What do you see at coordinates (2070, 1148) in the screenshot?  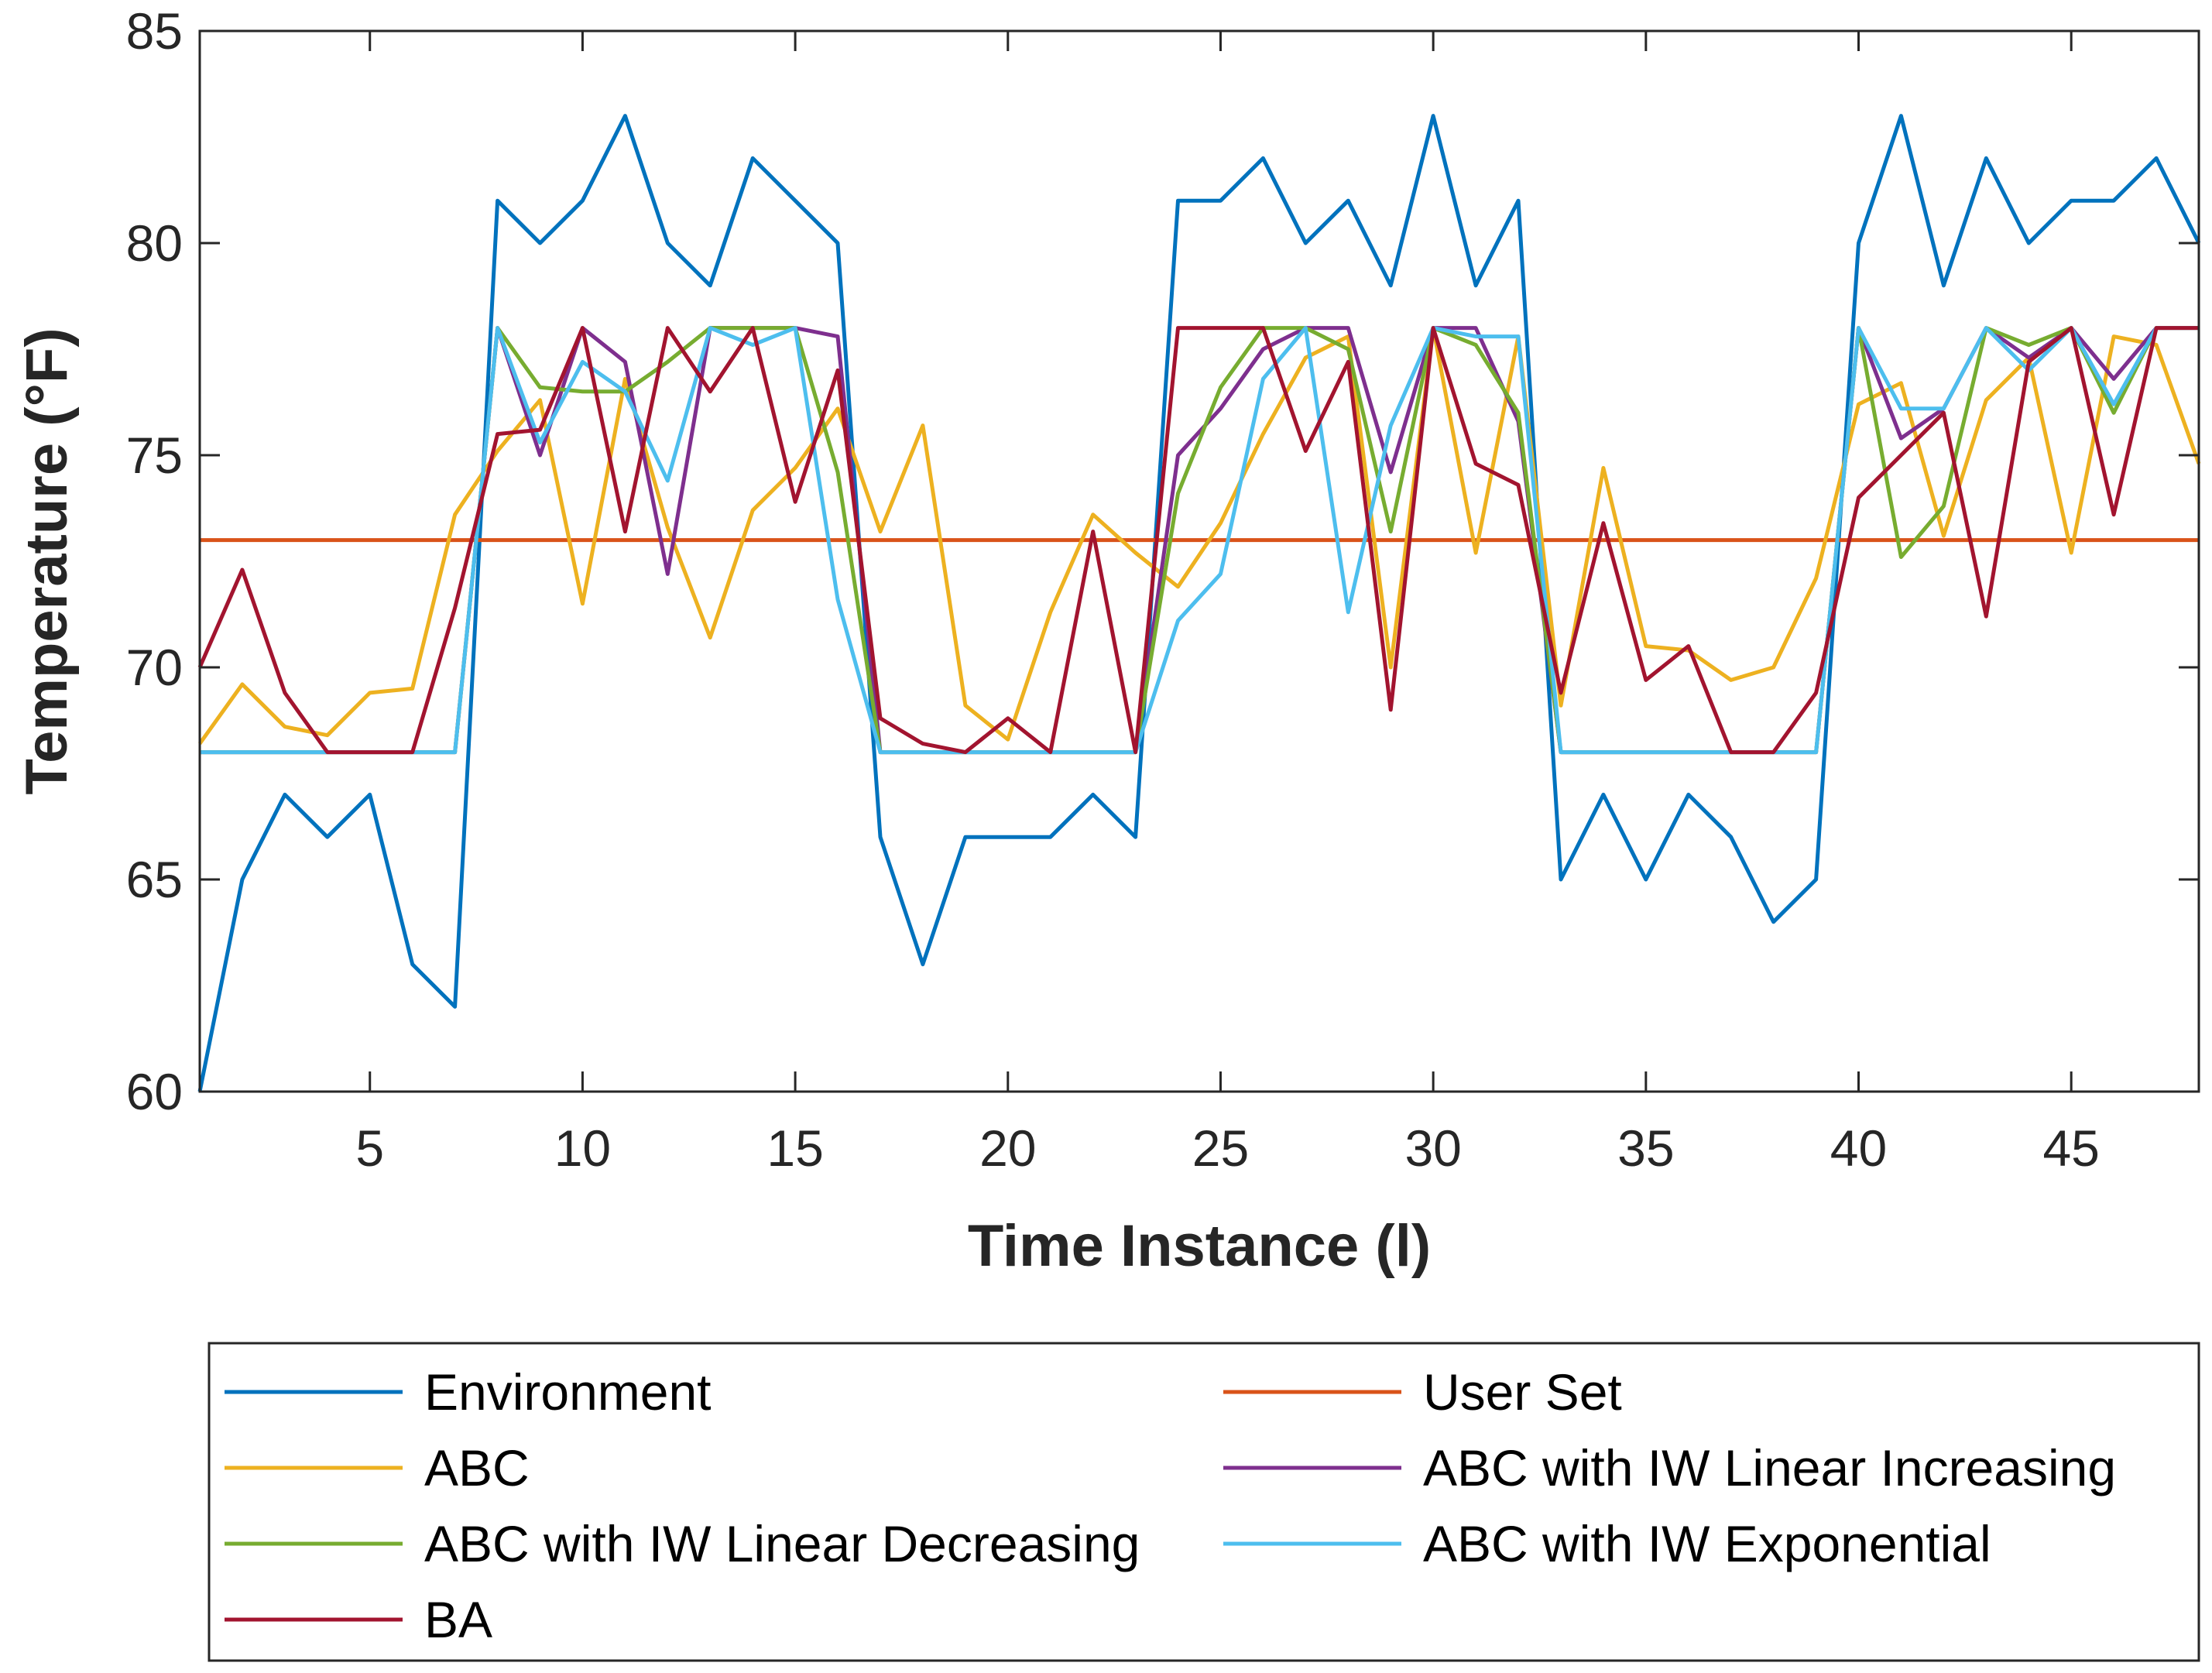 I see `x-tick-label: 45` at bounding box center [2070, 1148].